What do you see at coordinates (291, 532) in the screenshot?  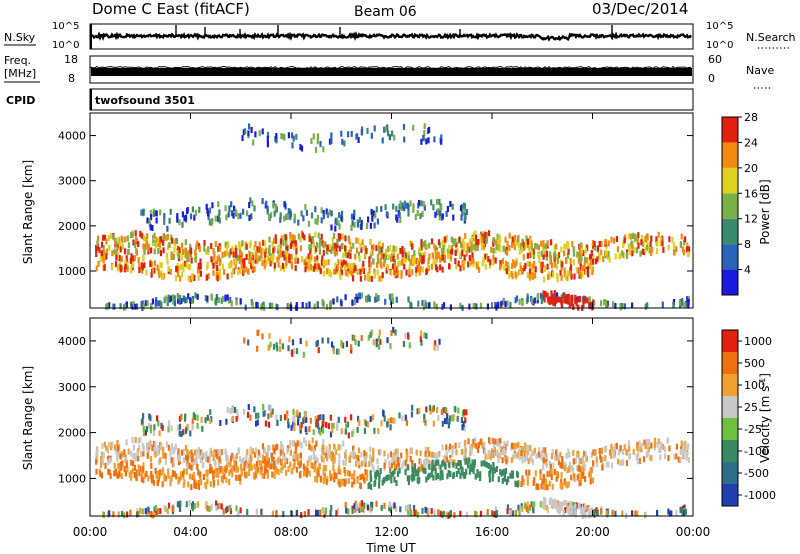 I see `x-tick-label: 08:00` at bounding box center [291, 532].